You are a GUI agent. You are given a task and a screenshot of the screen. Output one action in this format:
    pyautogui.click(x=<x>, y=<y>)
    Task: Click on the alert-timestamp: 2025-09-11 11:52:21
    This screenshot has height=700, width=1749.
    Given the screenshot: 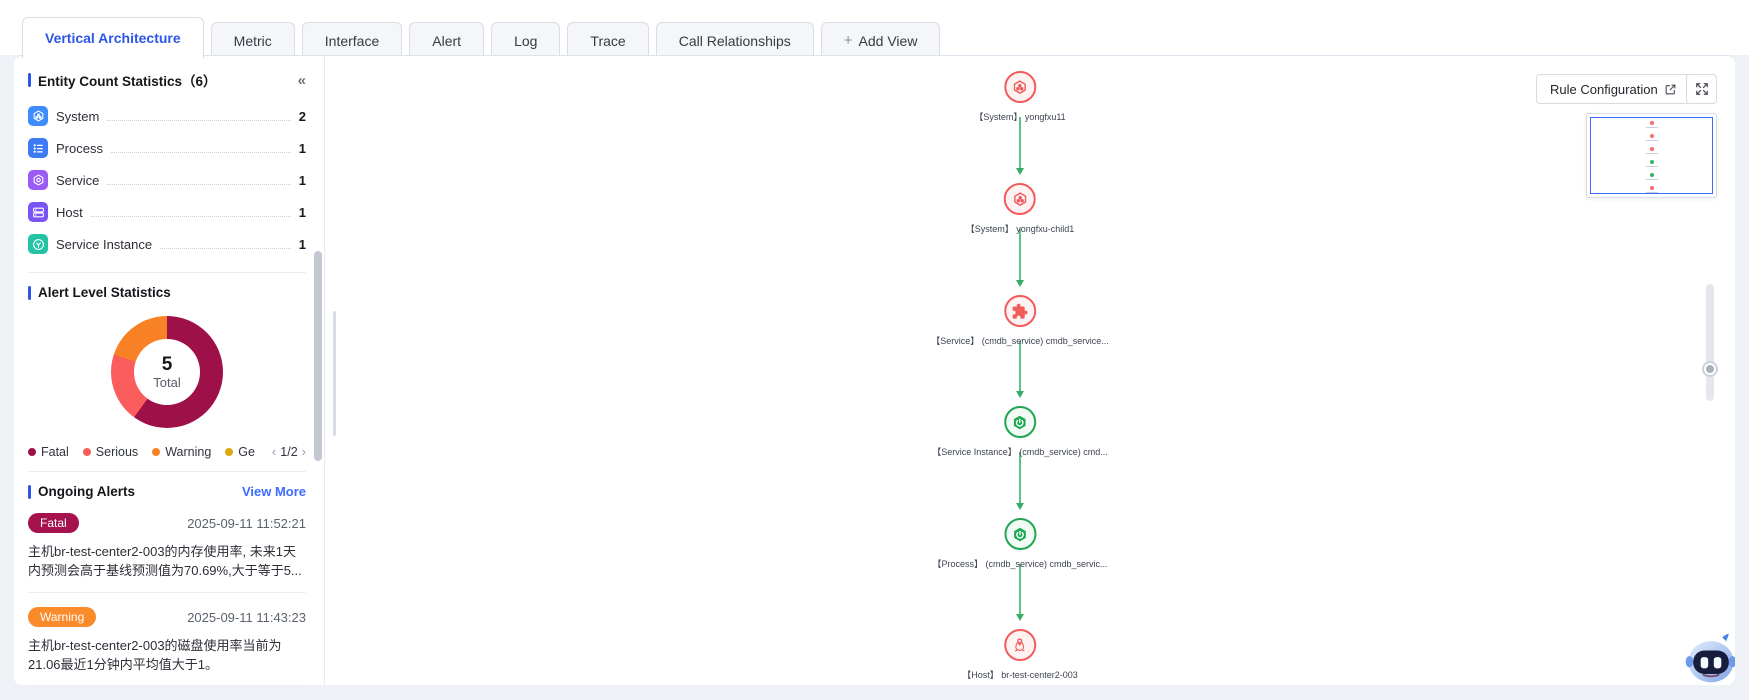 What is the action you would take?
    pyautogui.click(x=246, y=523)
    